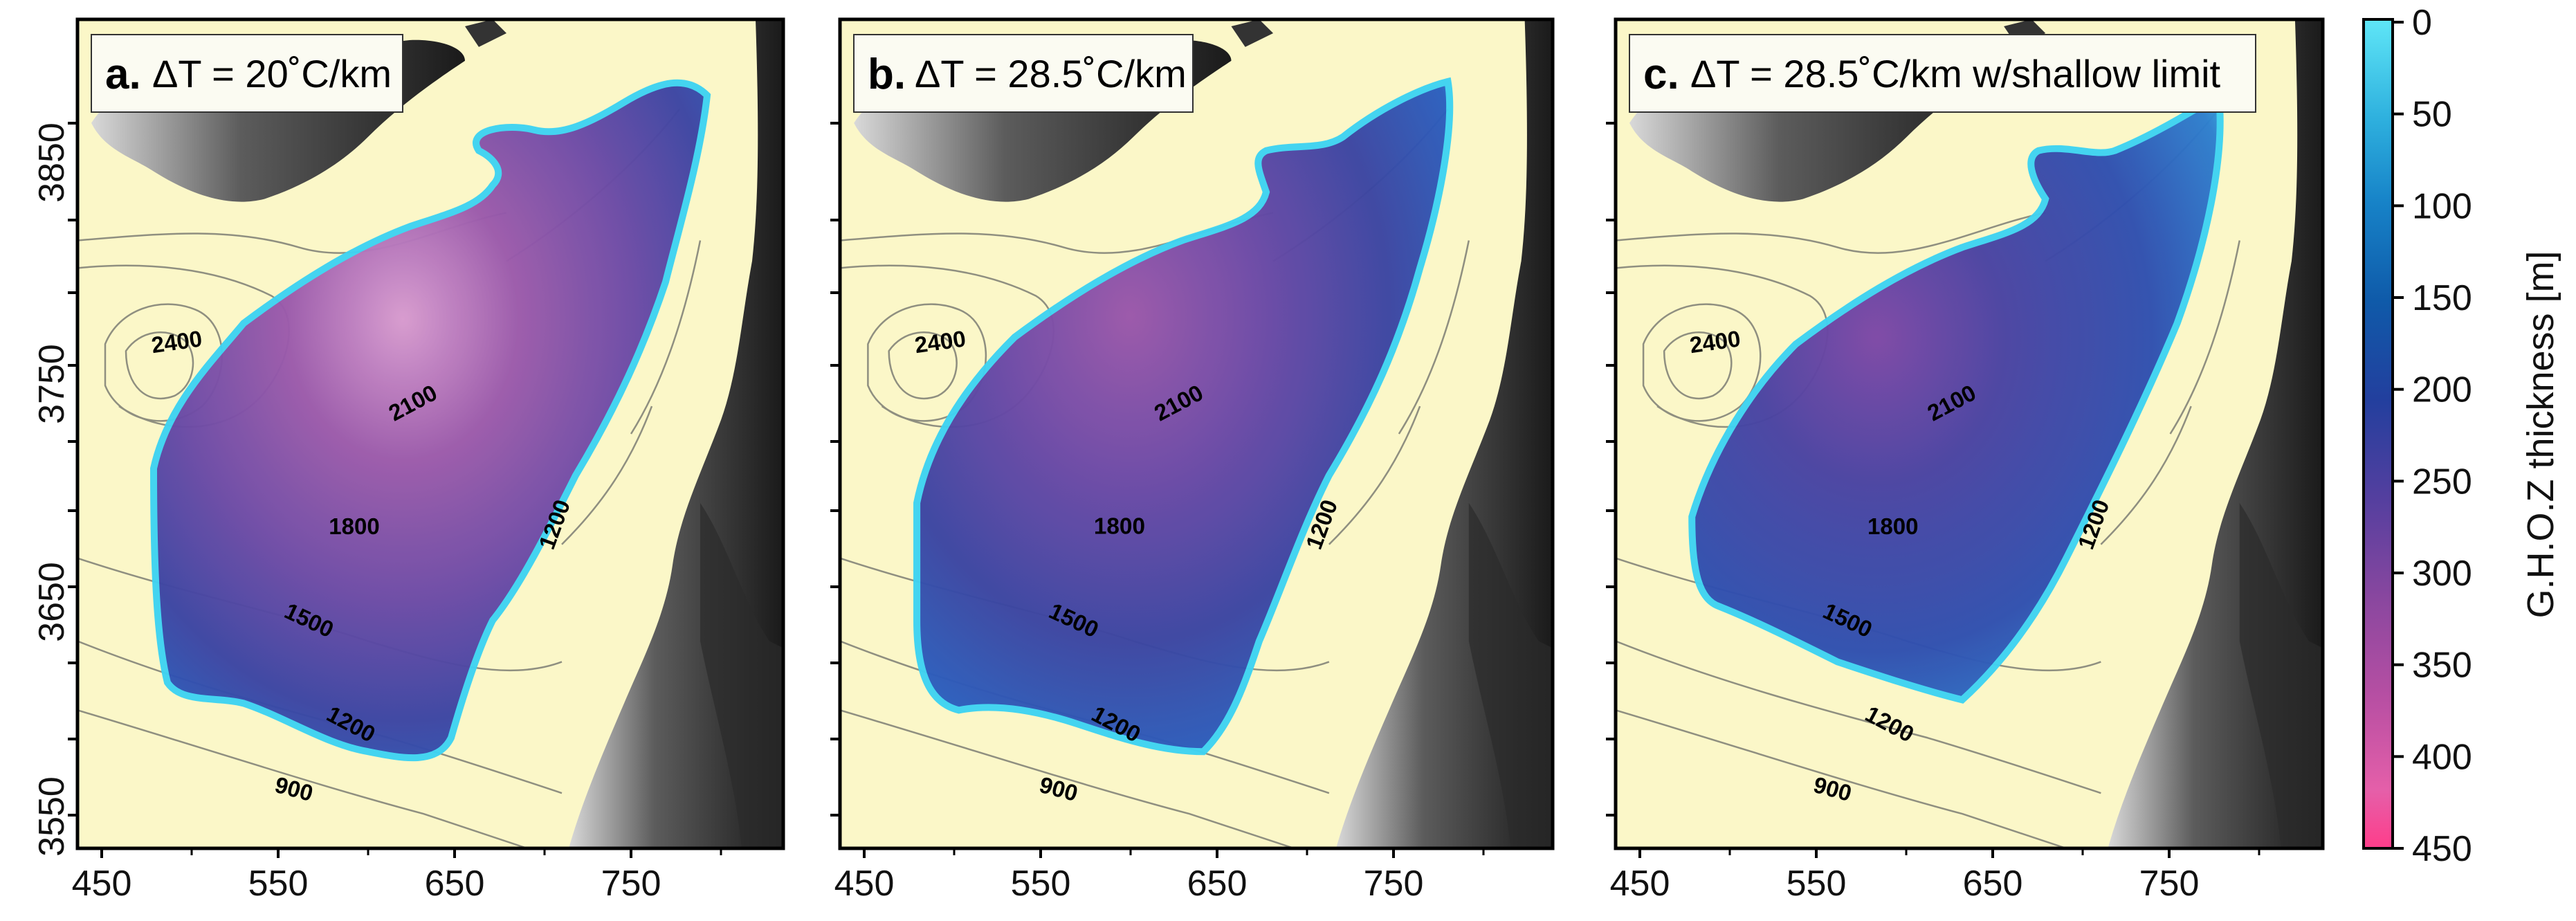 This screenshot has height=921, width=2576. Describe the element at coordinates (2442, 574) in the screenshot. I see `colorbar-tick-label: 300` at that location.